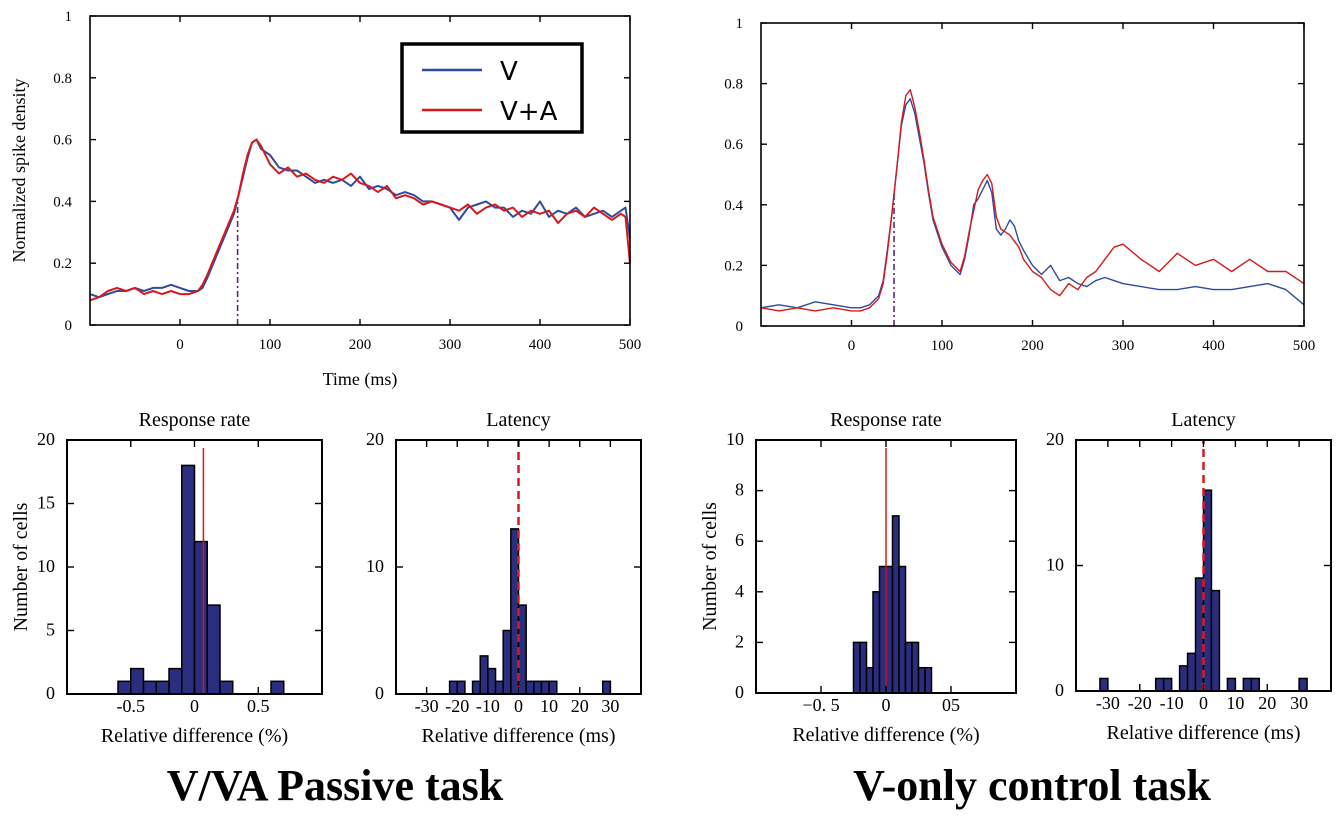 Image resolution: width=1339 pixels, height=818 pixels. What do you see at coordinates (942, 346) in the screenshot?
I see `right-psth-xtick-label-1: 100` at bounding box center [942, 346].